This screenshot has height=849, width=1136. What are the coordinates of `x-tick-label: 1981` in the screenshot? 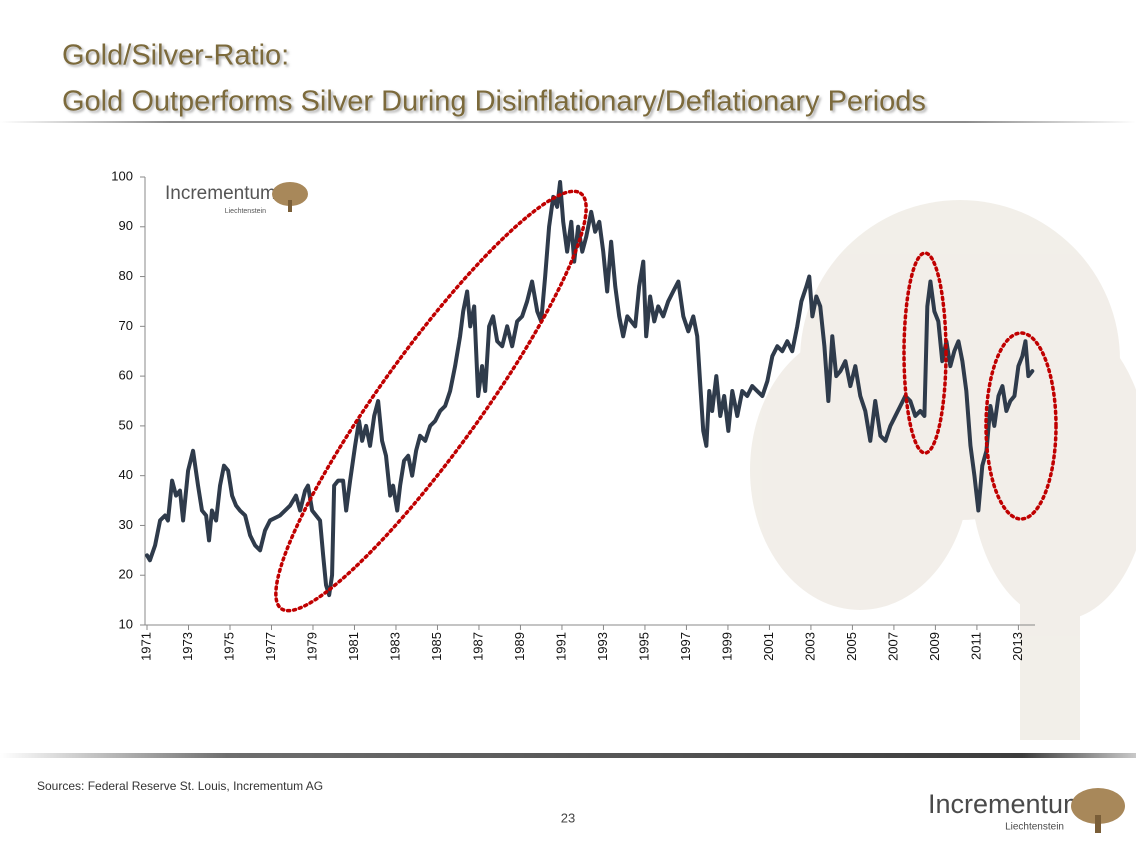 It's located at (353, 646).